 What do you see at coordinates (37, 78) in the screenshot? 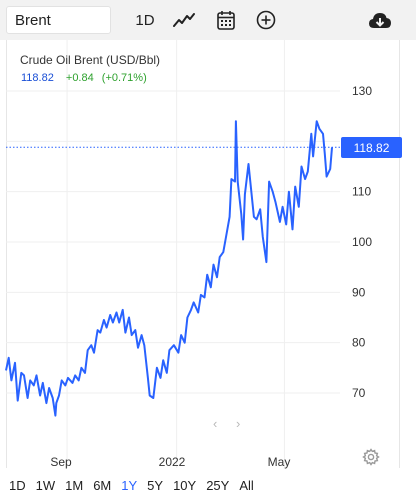
I see `last-price: 118.82` at bounding box center [37, 78].